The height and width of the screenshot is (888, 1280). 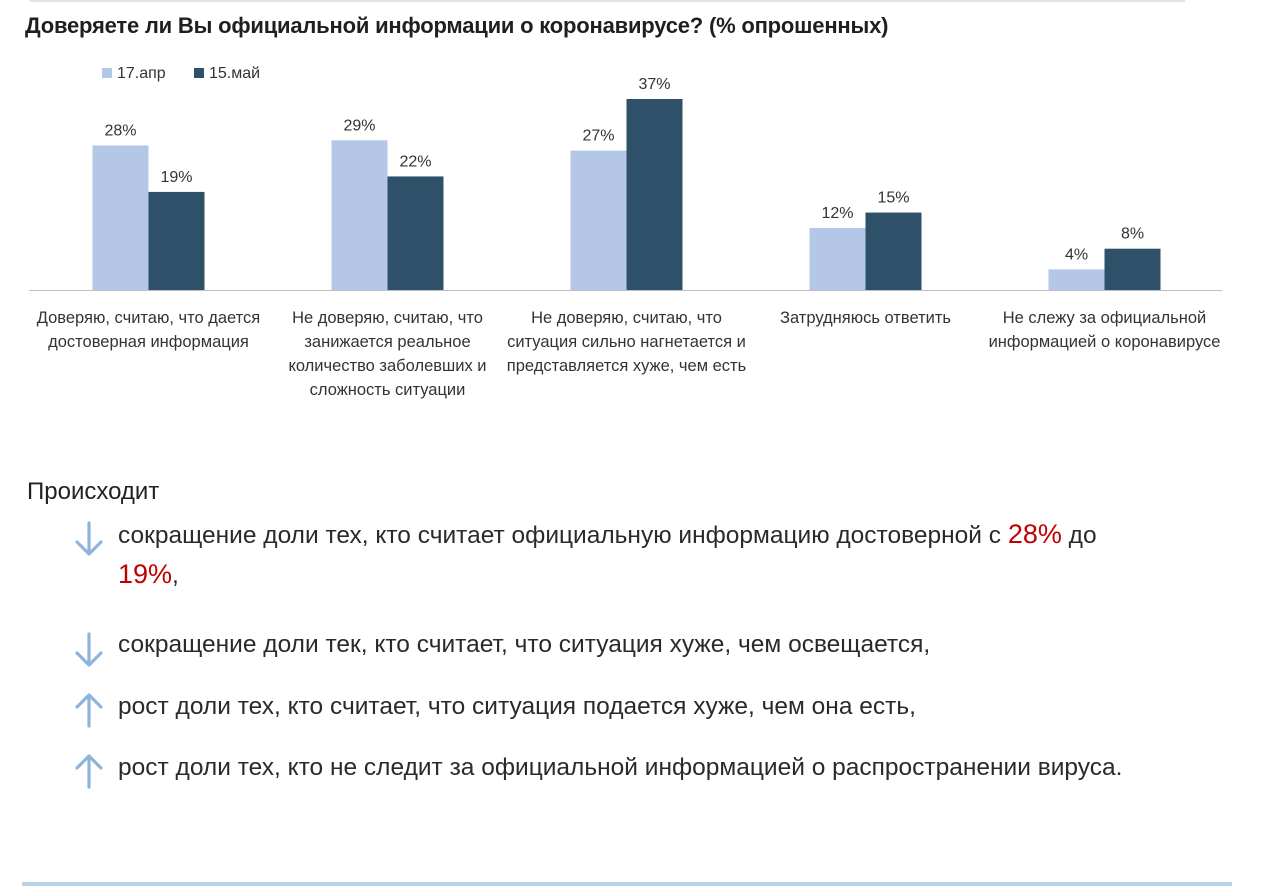 What do you see at coordinates (607, 1) in the screenshot?
I see `top-divider` at bounding box center [607, 1].